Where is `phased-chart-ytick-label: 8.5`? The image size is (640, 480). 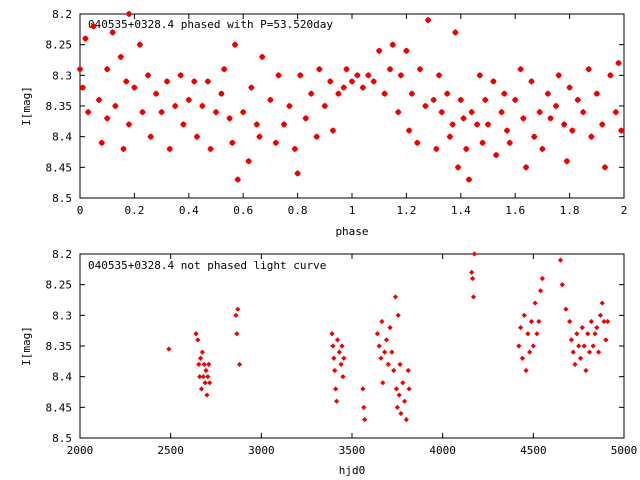
phased-chart-ytick-label: 8.5 is located at coordinates (62, 198).